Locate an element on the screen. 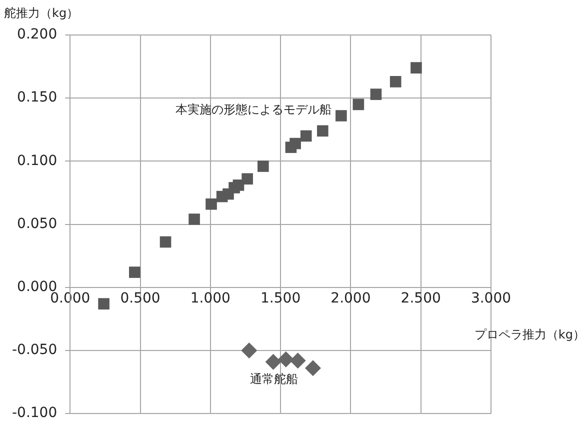 The image size is (587, 430). y-tick-label: 0.200 is located at coordinates (37, 34).